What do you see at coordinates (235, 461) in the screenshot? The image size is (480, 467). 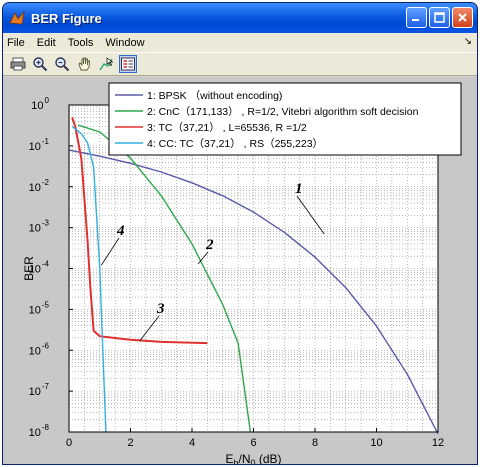 I see `x-label-sub1: b` at bounding box center [235, 461].